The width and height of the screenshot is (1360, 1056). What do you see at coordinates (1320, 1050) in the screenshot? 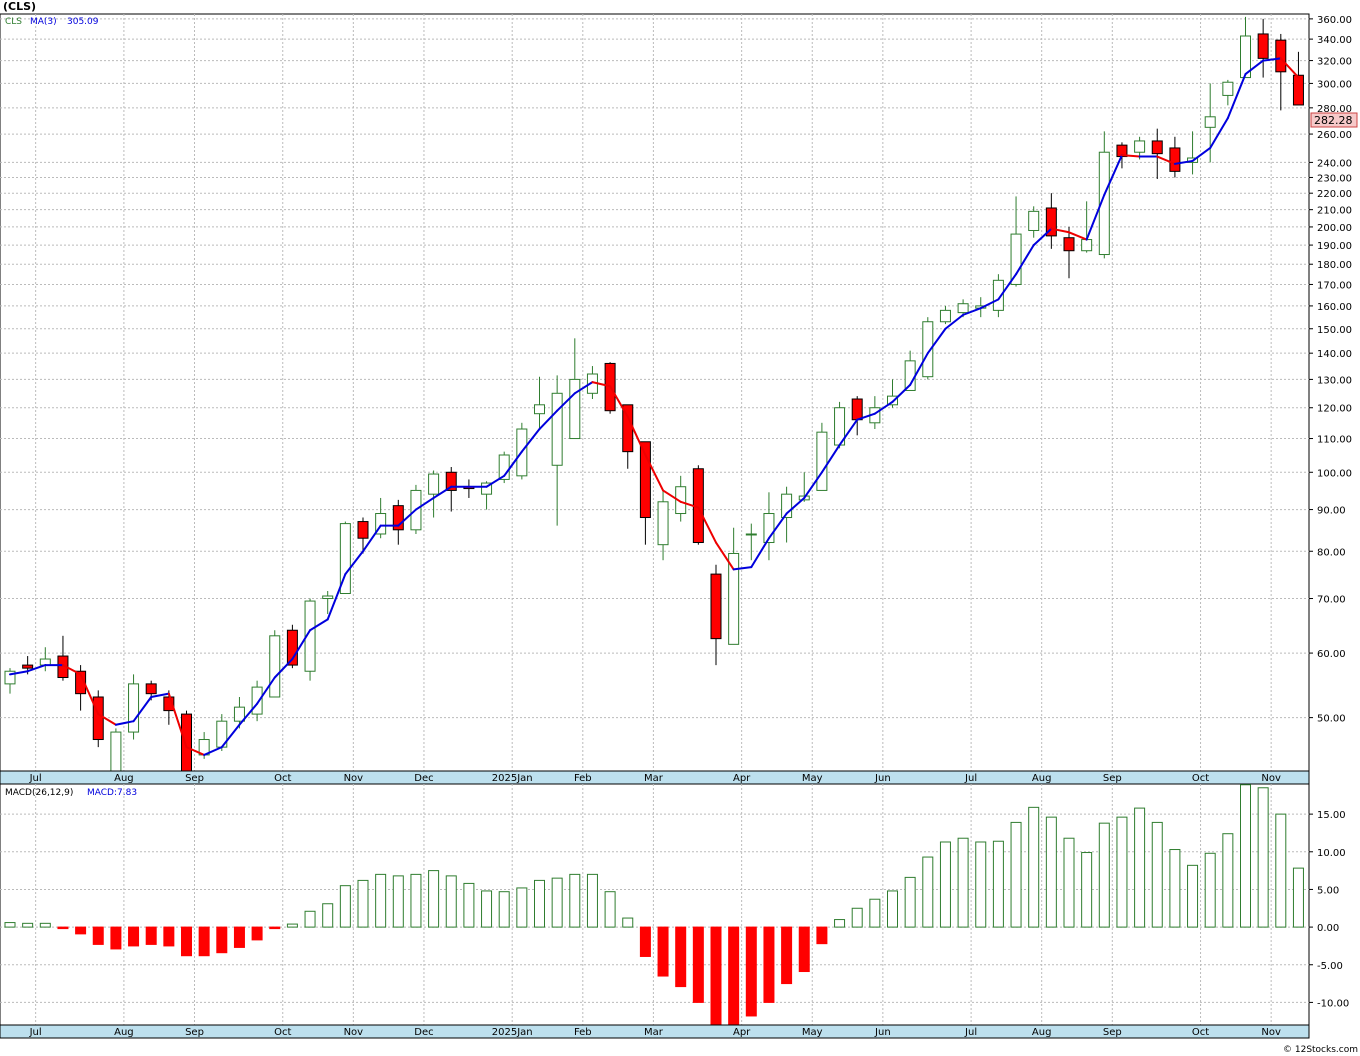
I see `watermark: © 12Stocks.com` at bounding box center [1320, 1050].